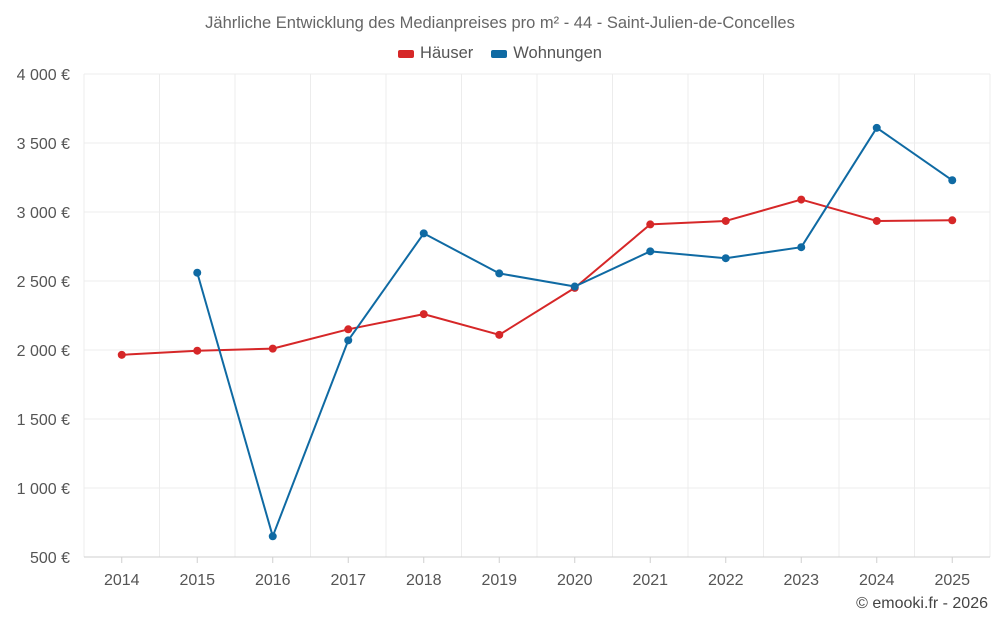 The image size is (1000, 625). Describe the element at coordinates (43, 144) in the screenshot. I see `y-tick-label: 3 500 €` at that location.